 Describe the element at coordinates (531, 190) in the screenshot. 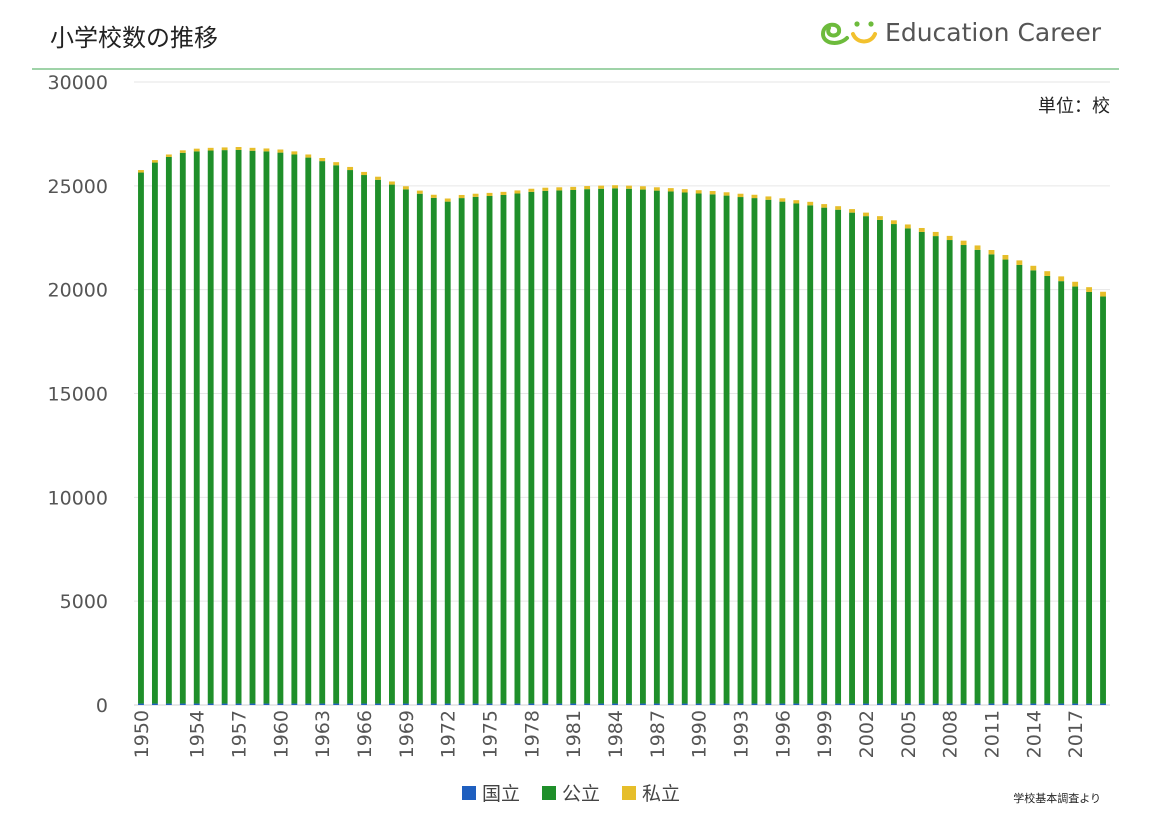

I see `bar-1978-私立` at that location.